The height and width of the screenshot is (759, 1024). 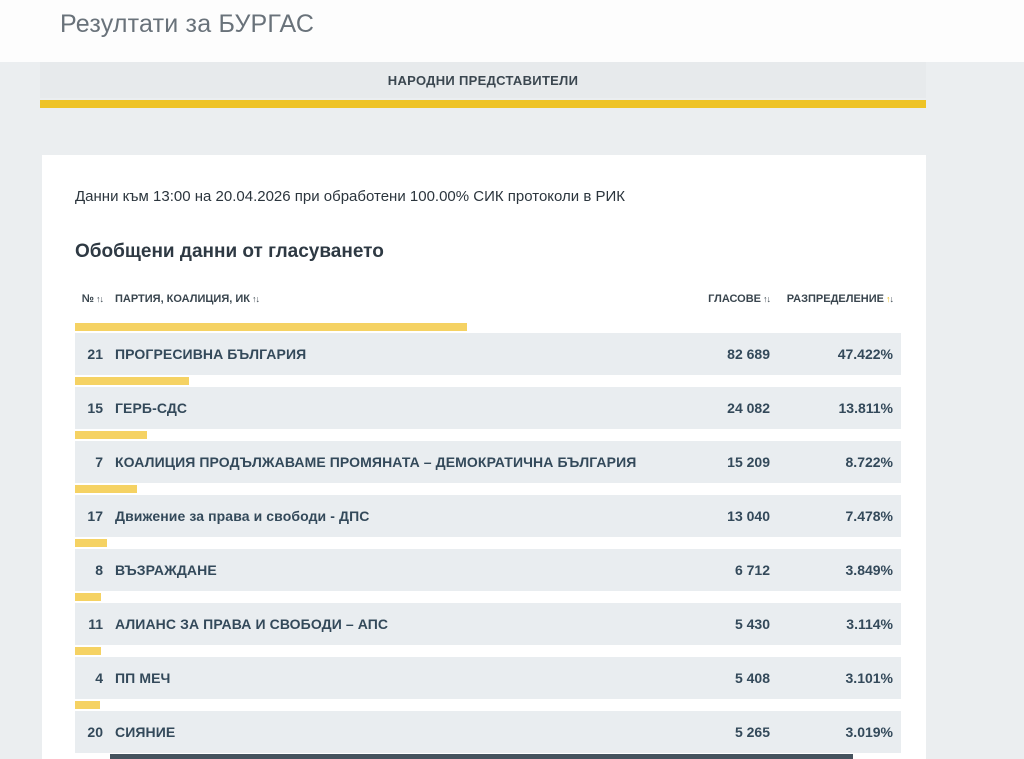 What do you see at coordinates (488, 678) in the screenshot?
I see `table-row: 4 ПП МЕЧ 5 408 3.101%` at bounding box center [488, 678].